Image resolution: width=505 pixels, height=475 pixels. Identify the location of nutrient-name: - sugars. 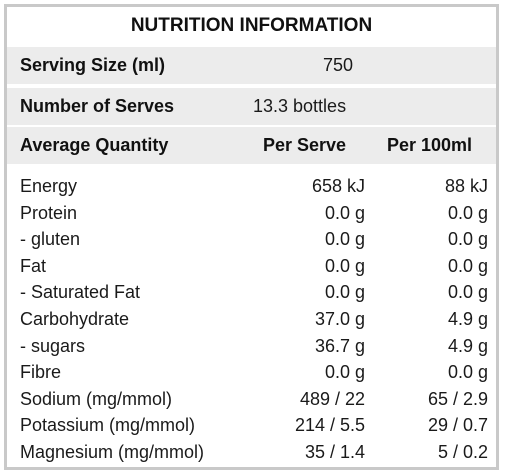
(53, 345).